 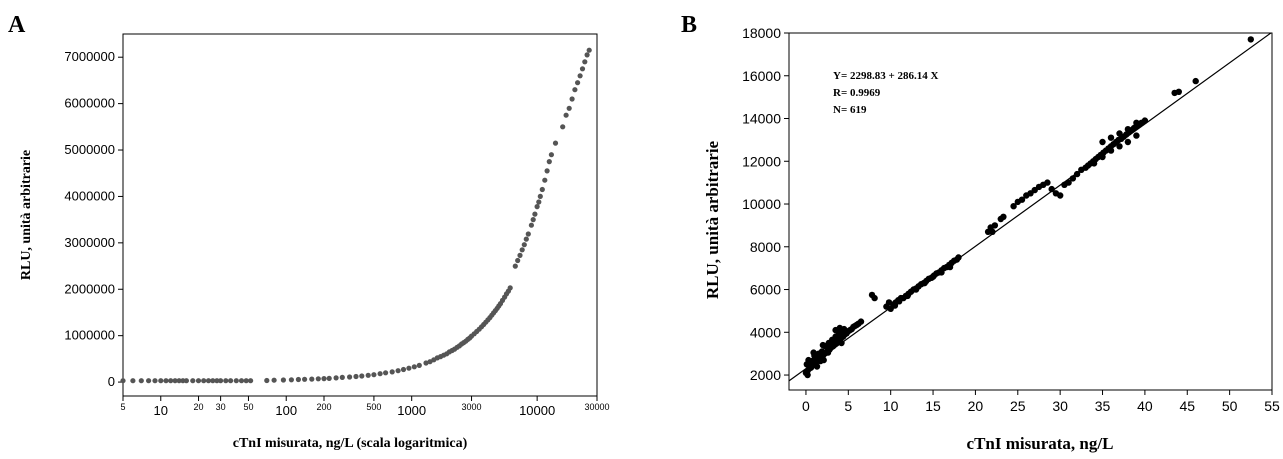 I want to click on chart-a-x-tick-label: 3000, so click(x=472, y=407).